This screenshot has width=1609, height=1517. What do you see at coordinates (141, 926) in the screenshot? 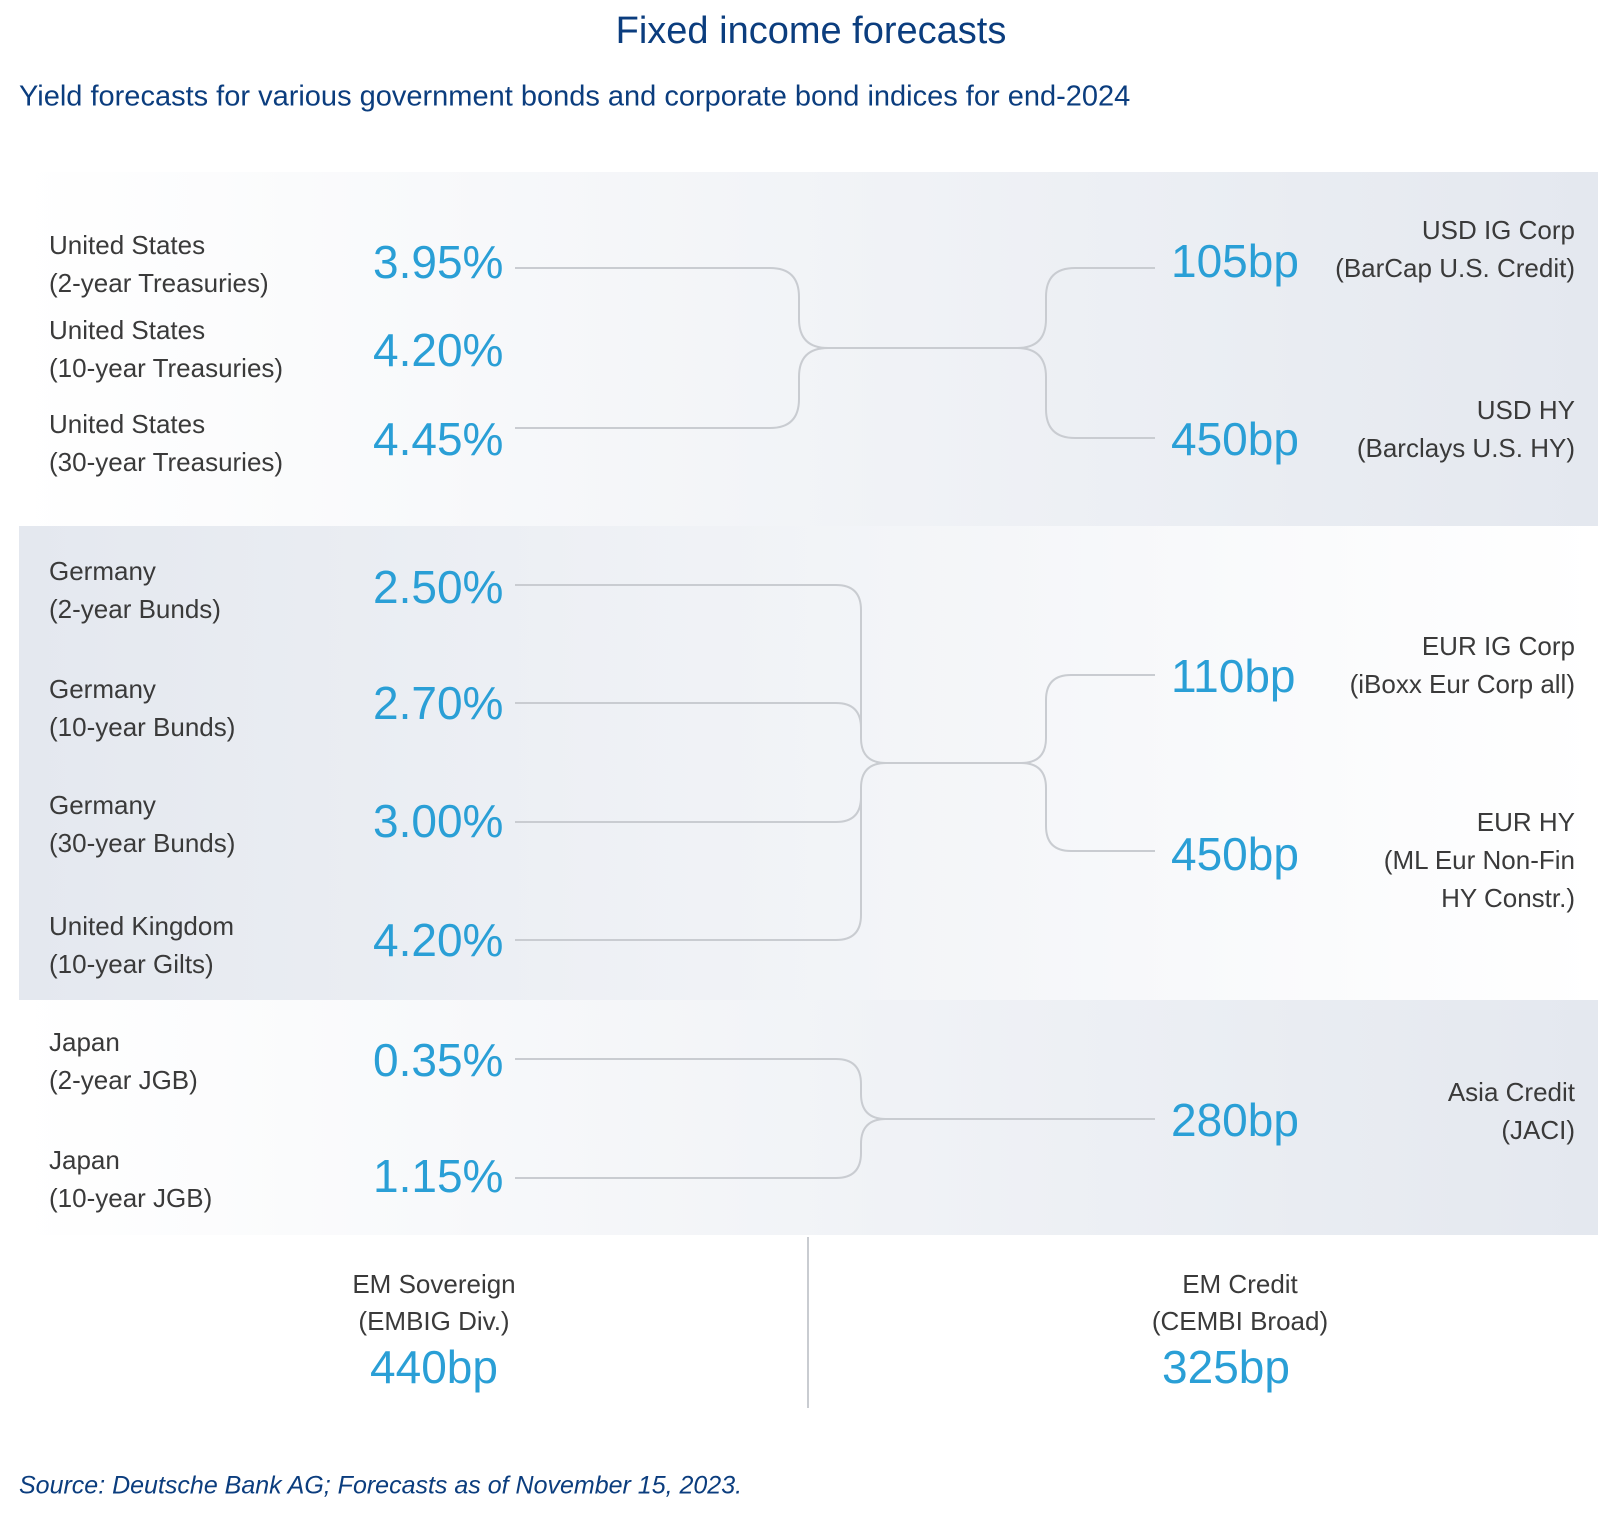
I see `bond-label: United Kingdom` at bounding box center [141, 926].